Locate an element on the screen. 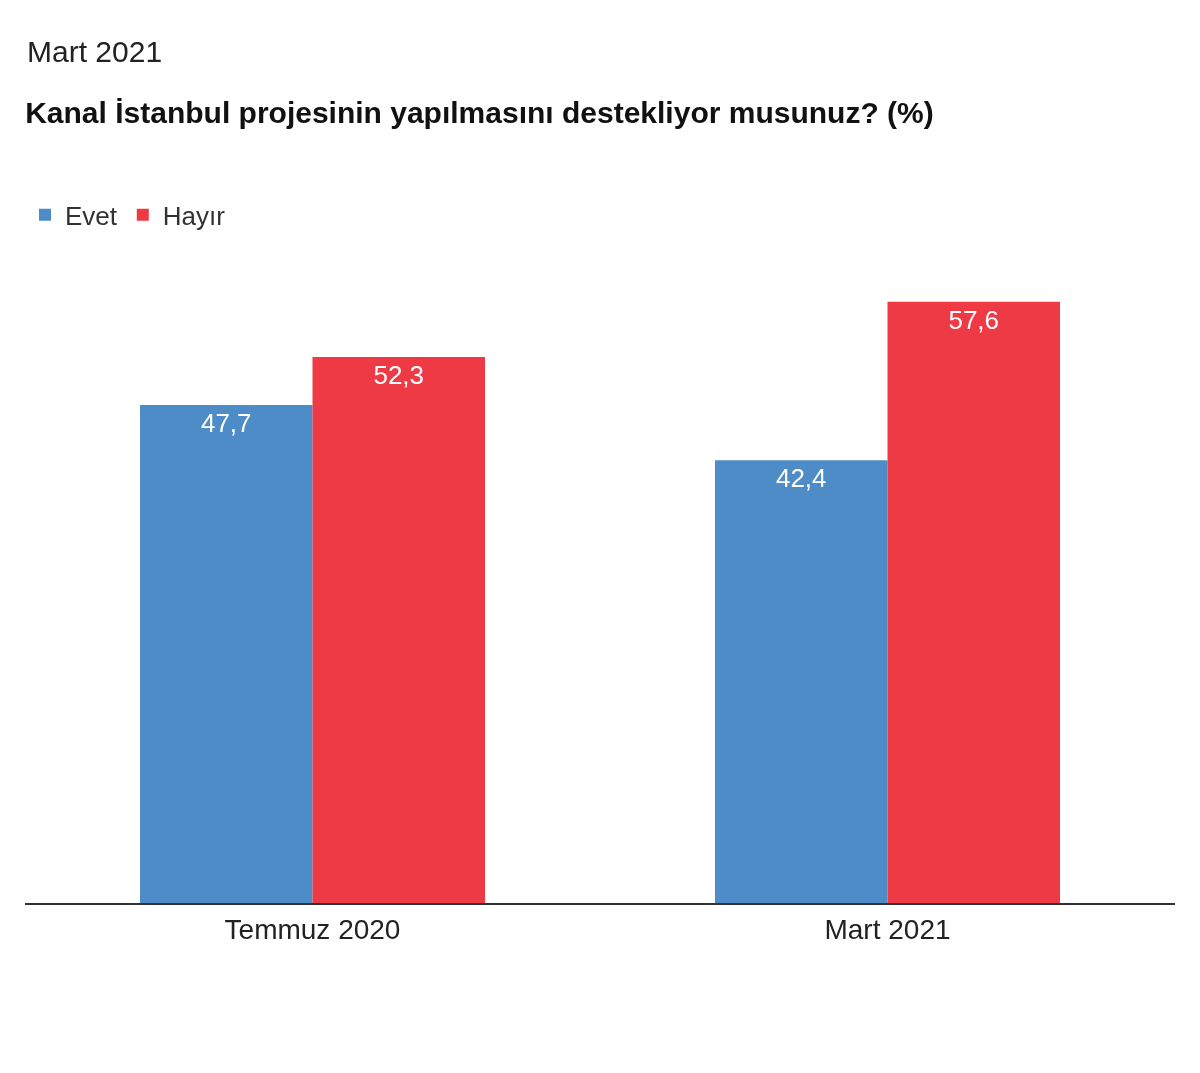 The height and width of the screenshot is (1073, 1200). legend-label: Evet is located at coordinates (91, 215).